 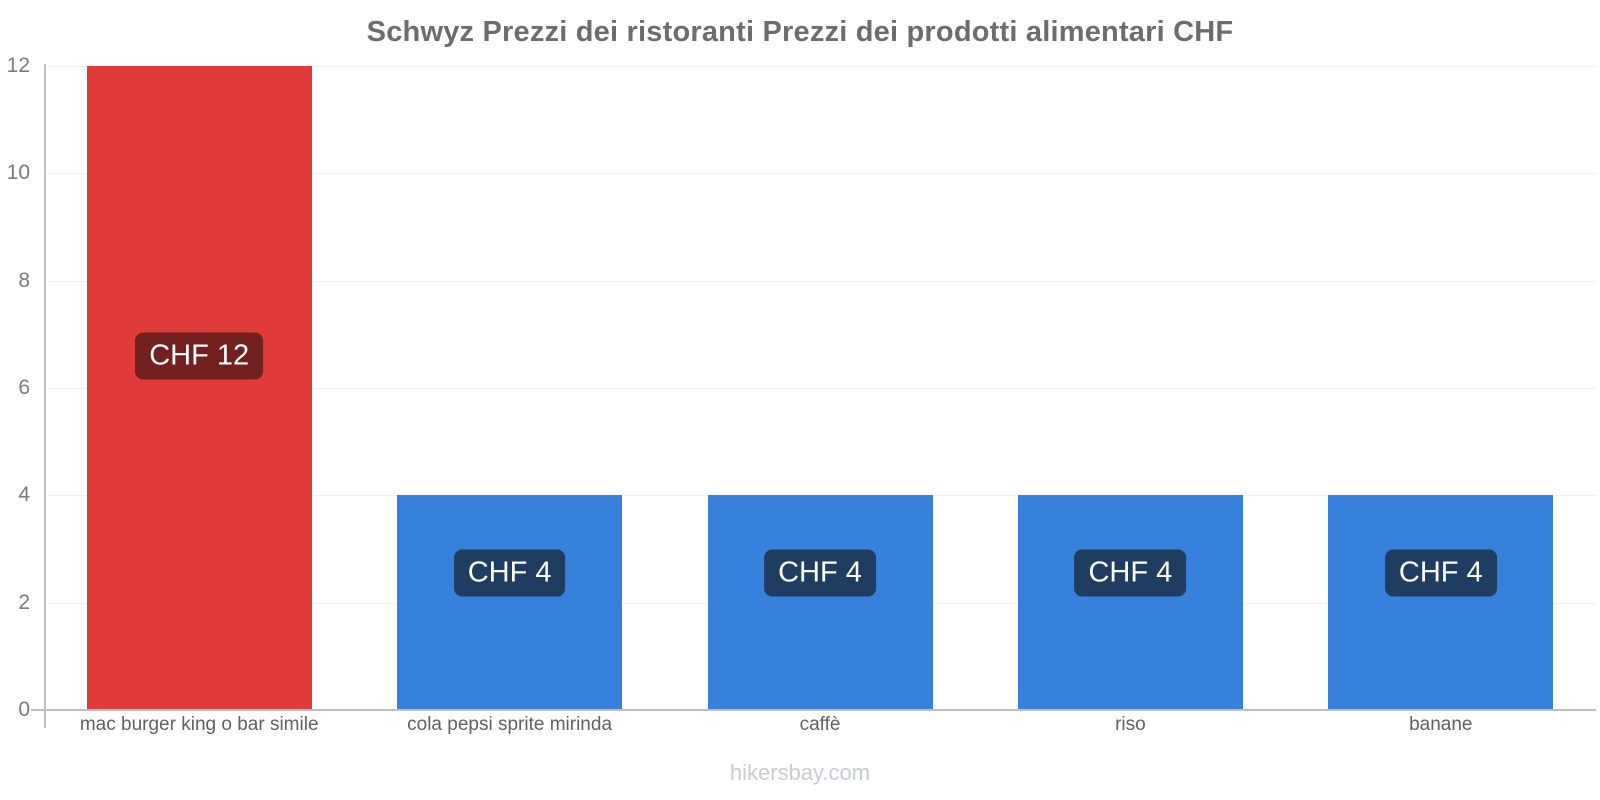 I want to click on y-tick-label: 12, so click(x=18, y=65).